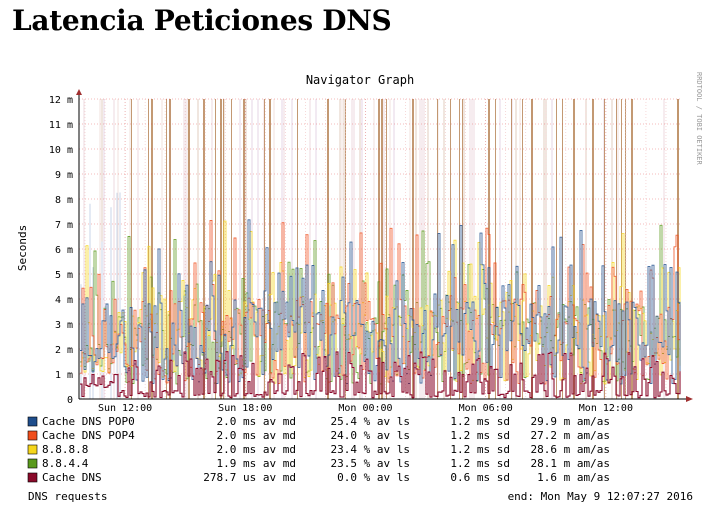 This screenshot has height=516, width=718. I want to click on x-tick-label: Mon 06:00, so click(486, 408).